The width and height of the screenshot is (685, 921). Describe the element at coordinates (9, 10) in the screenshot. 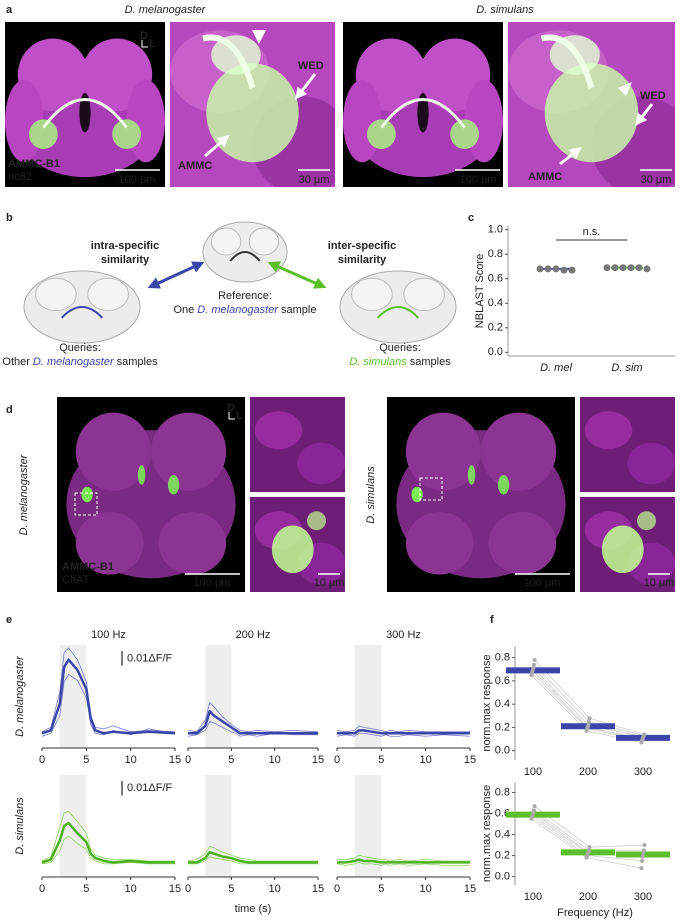

I see `panel-label: a` at that location.